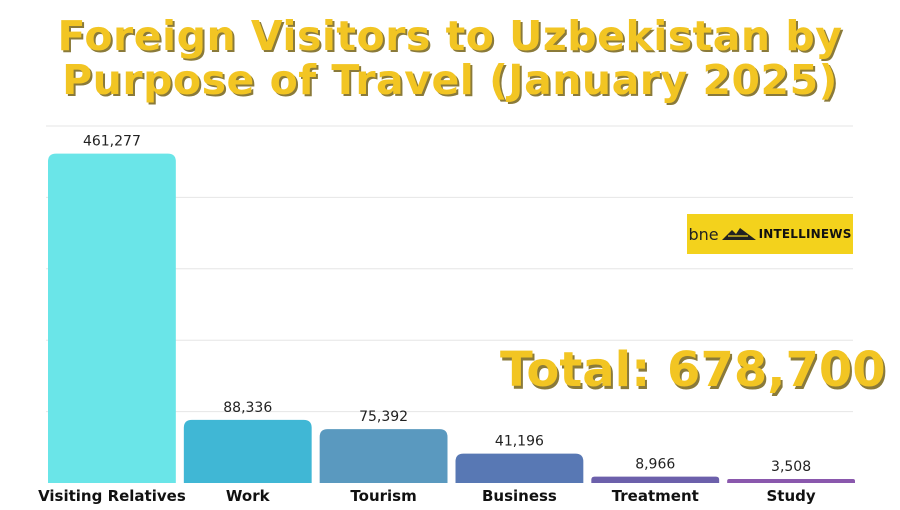  Describe the element at coordinates (112, 318) in the screenshot. I see `bar-visiting-relatives` at that location.